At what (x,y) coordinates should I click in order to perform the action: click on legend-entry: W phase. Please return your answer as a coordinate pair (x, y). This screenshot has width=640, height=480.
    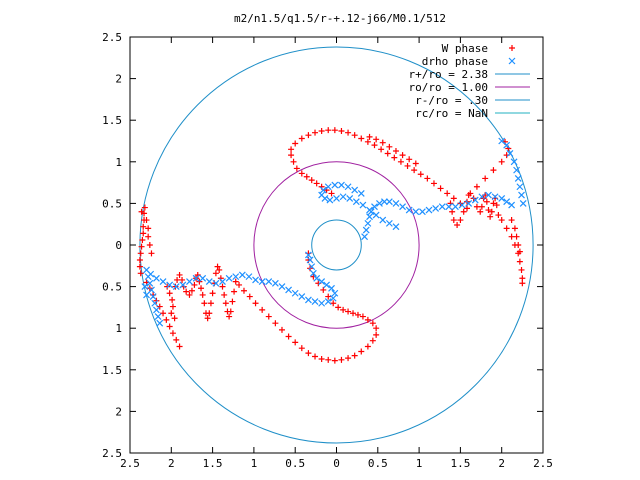
    Looking at the image, I should click on (478, 48).